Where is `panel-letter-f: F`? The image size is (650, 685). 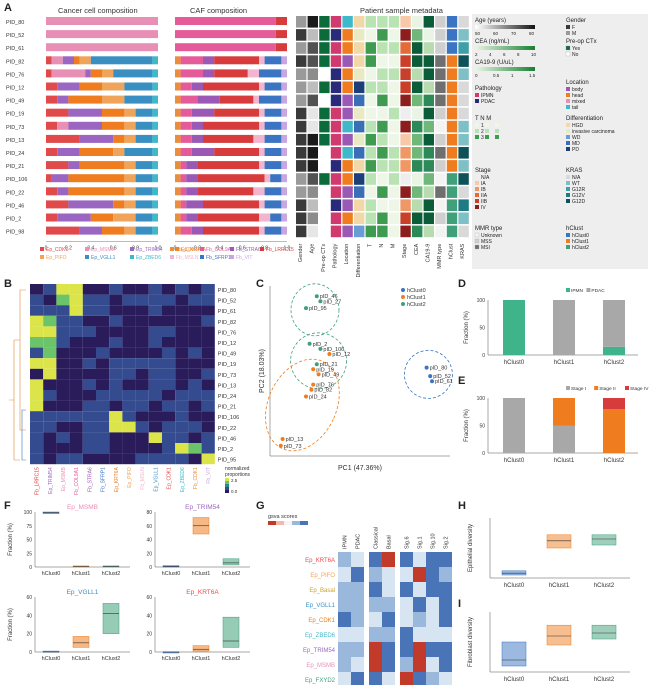 panel-letter-f: F is located at coordinates (7, 506).